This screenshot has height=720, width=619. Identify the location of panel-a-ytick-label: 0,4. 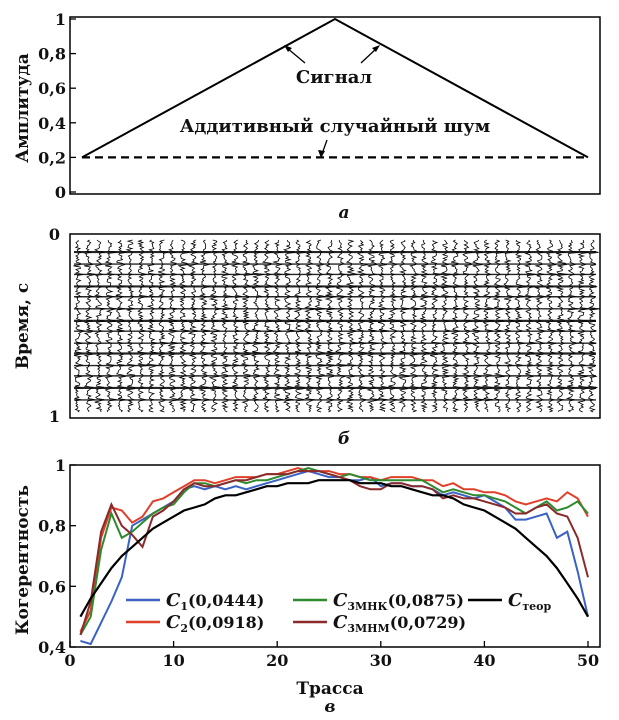
(52, 123).